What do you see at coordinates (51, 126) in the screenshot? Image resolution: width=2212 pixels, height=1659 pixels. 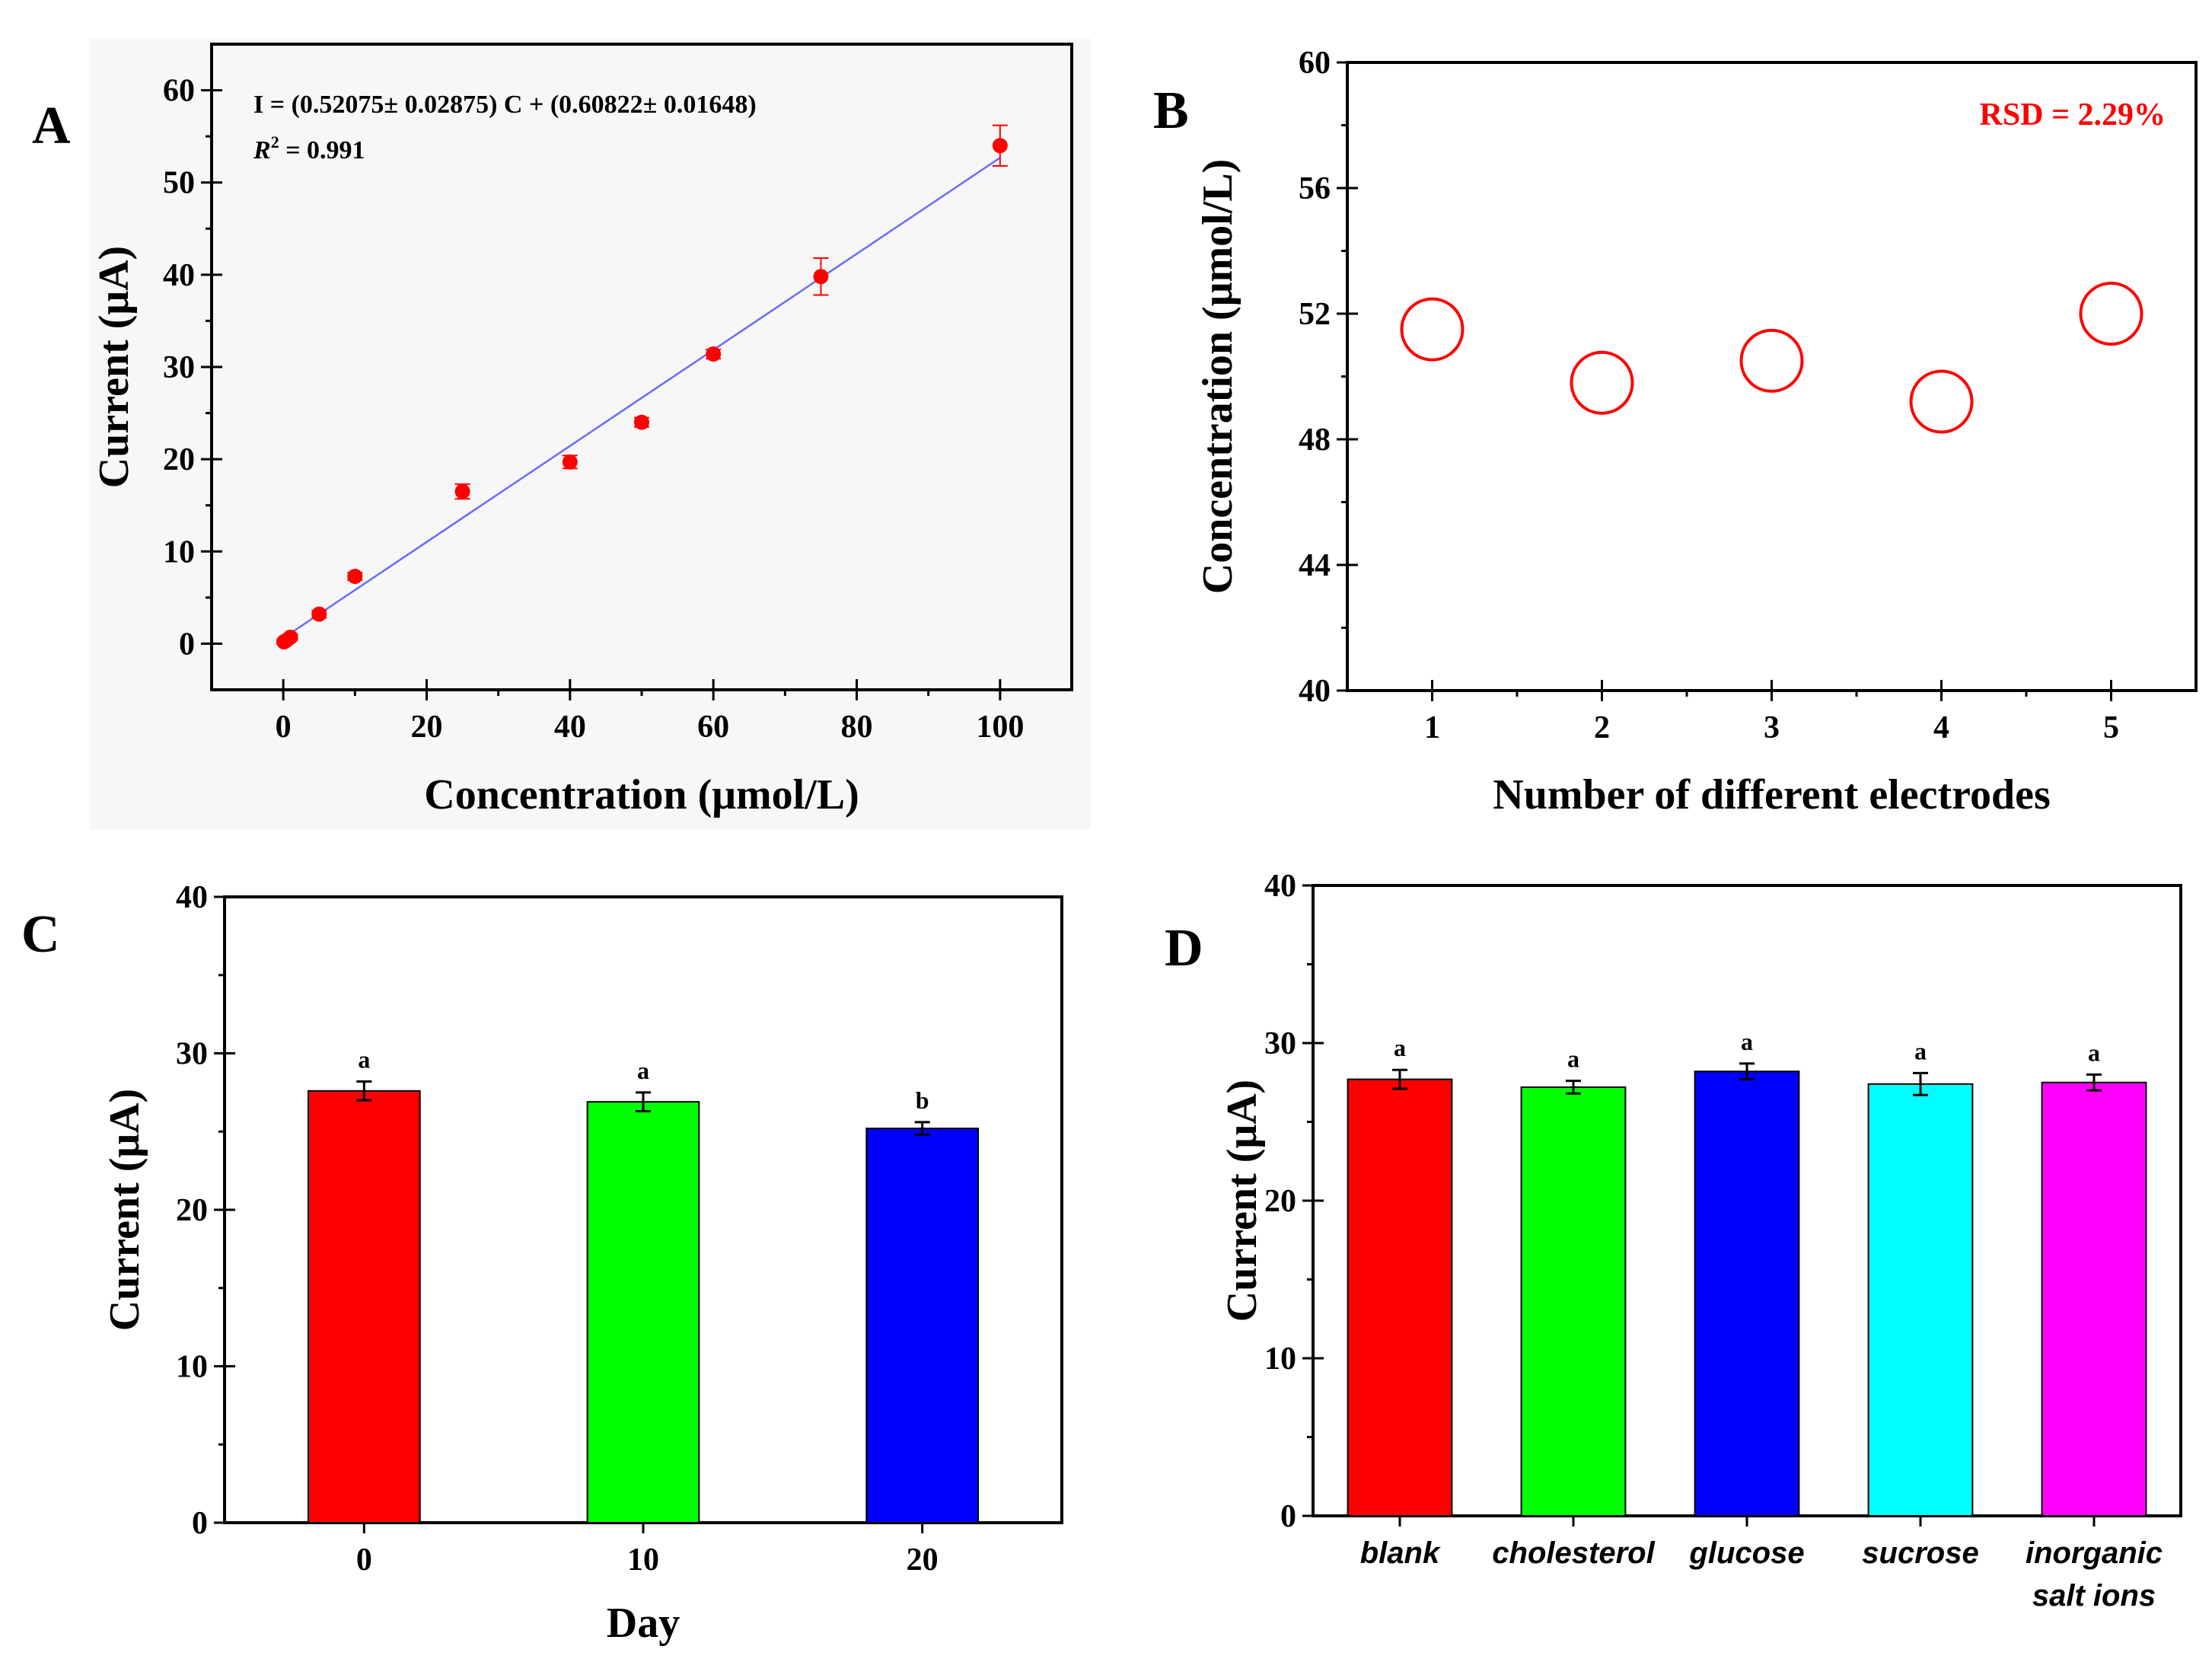 I see `panel-a-letter: A` at bounding box center [51, 126].